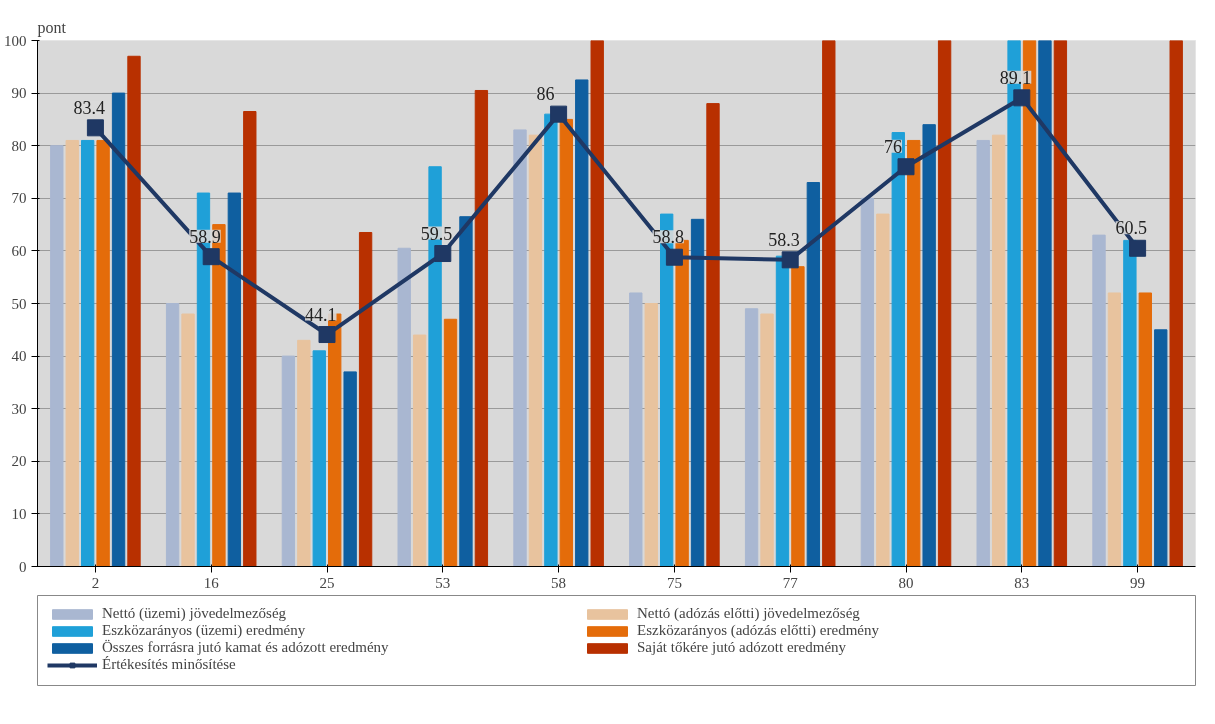 Image resolution: width=1215 pixels, height=724 pixels. Describe the element at coordinates (327, 582) in the screenshot. I see `x-tick-label: 25` at that location.